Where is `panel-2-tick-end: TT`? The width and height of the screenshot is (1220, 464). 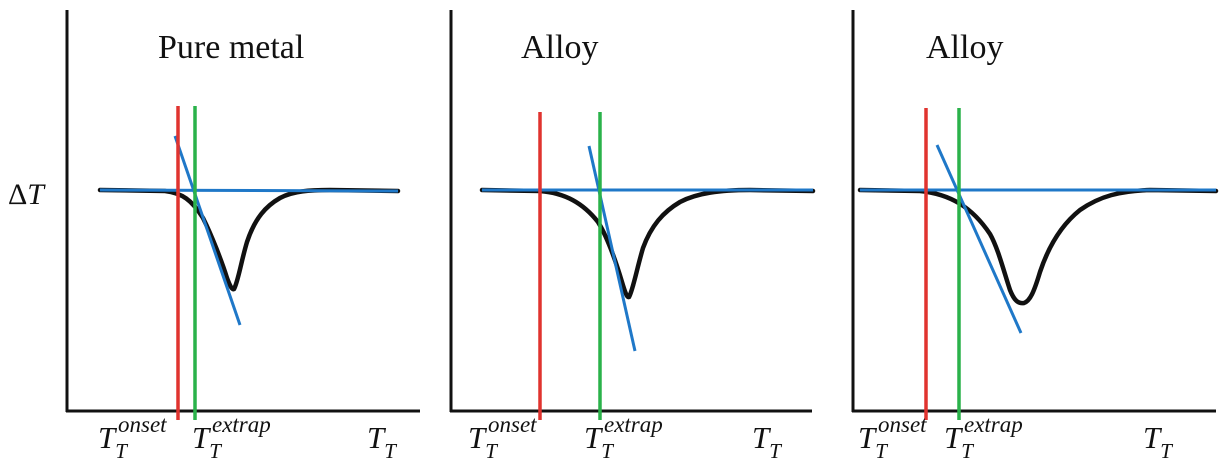 panel-2-tick-end: TT is located at coordinates (767, 441).